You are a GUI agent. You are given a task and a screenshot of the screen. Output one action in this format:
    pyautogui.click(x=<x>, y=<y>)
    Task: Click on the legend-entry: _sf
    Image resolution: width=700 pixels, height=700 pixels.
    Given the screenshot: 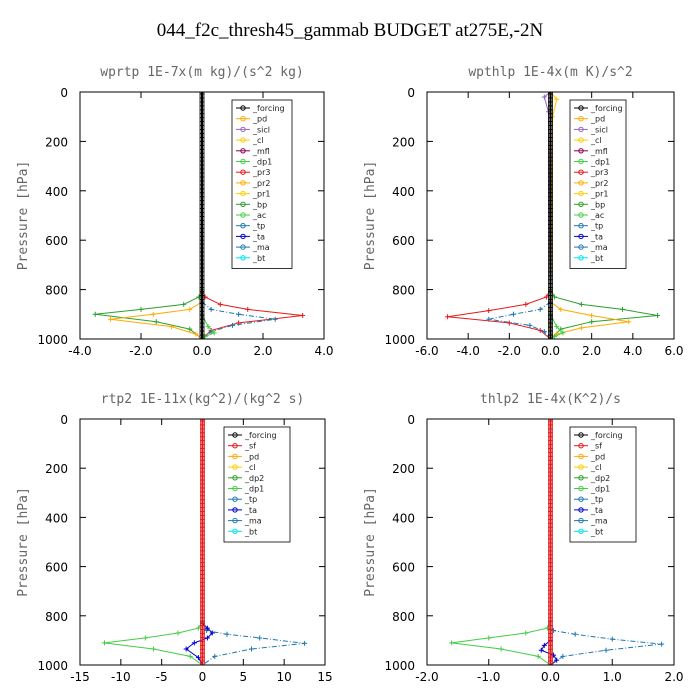 What is the action you would take?
    pyautogui.click(x=250, y=446)
    